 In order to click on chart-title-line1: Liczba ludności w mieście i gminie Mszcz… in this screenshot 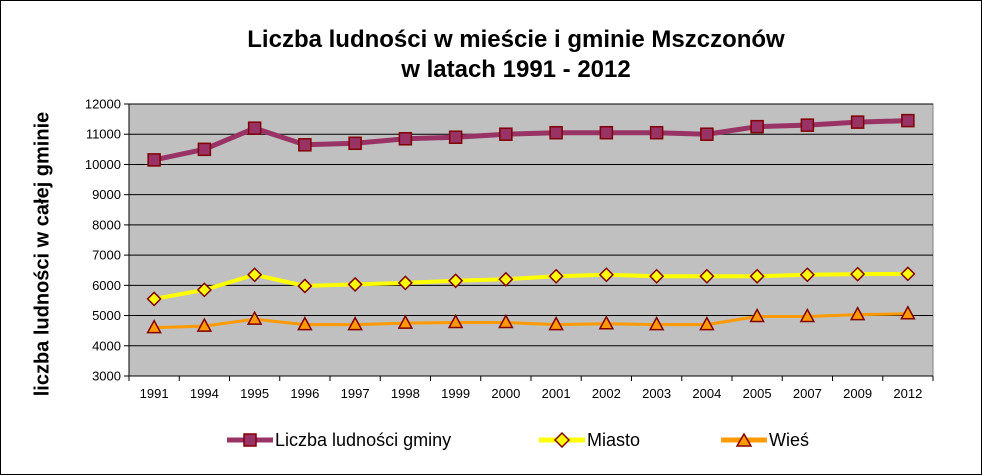, I will do `click(516, 39)`.